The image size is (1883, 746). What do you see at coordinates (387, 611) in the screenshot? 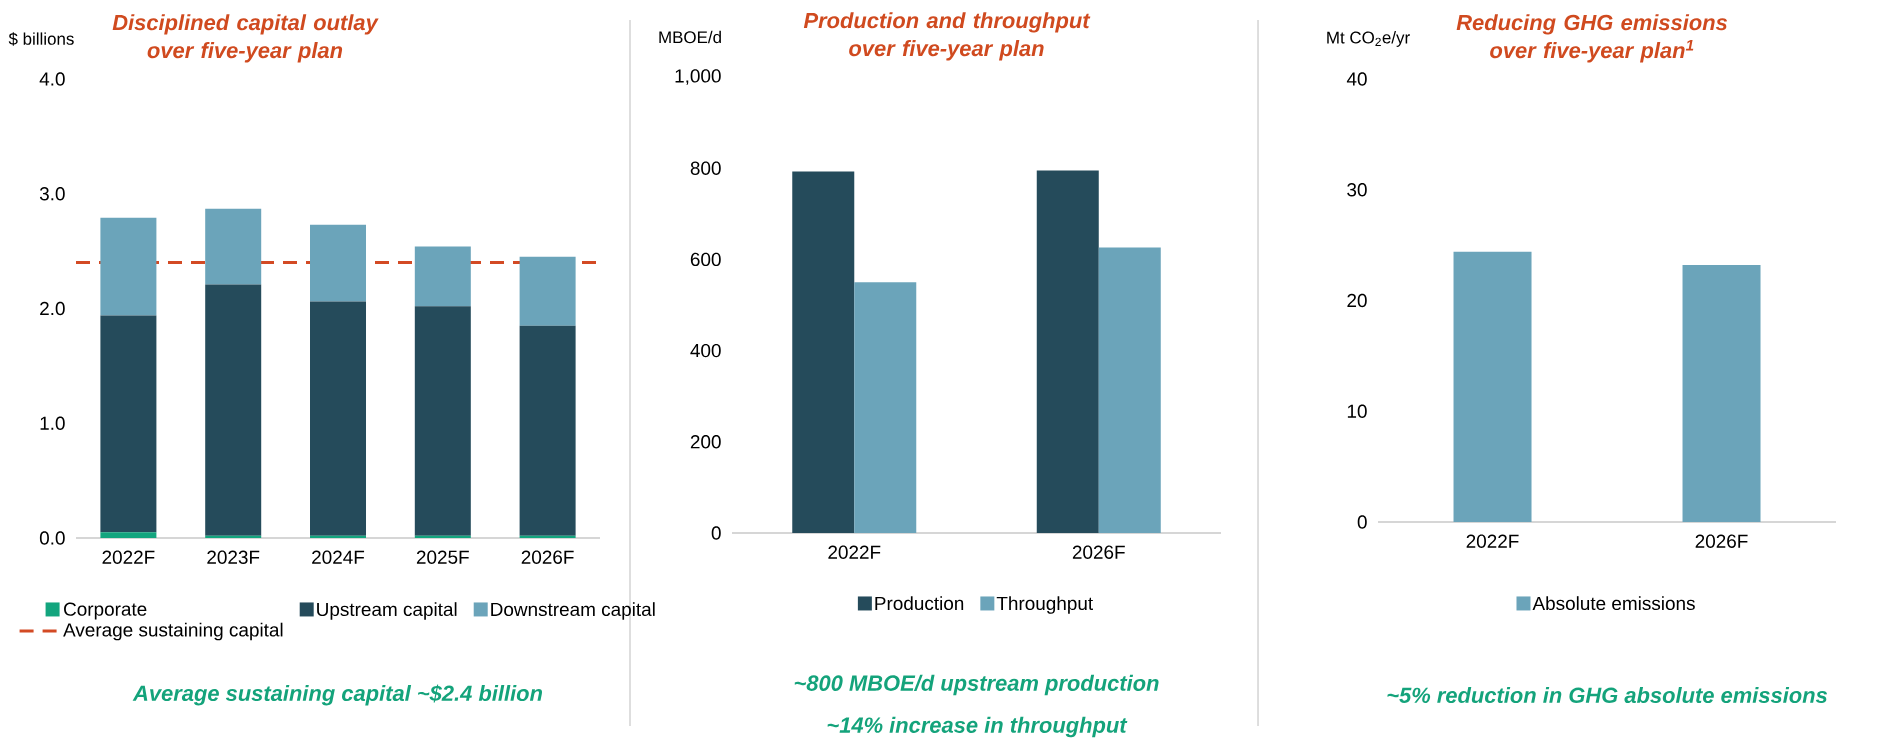
I see `legend-label: Upstream capital` at bounding box center [387, 611].